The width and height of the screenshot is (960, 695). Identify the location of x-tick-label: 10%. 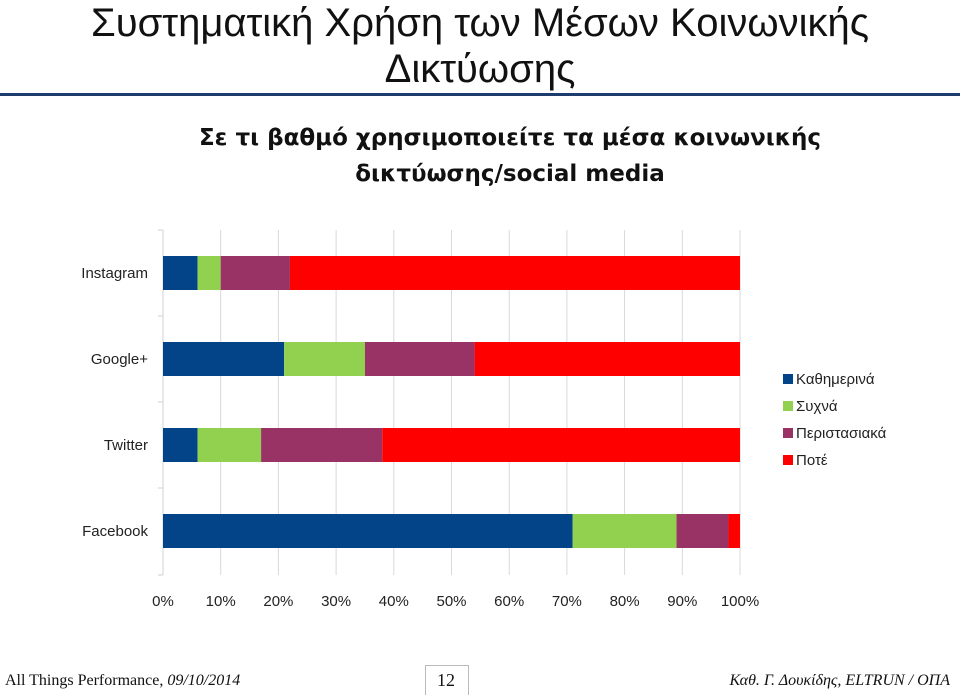
(221, 601).